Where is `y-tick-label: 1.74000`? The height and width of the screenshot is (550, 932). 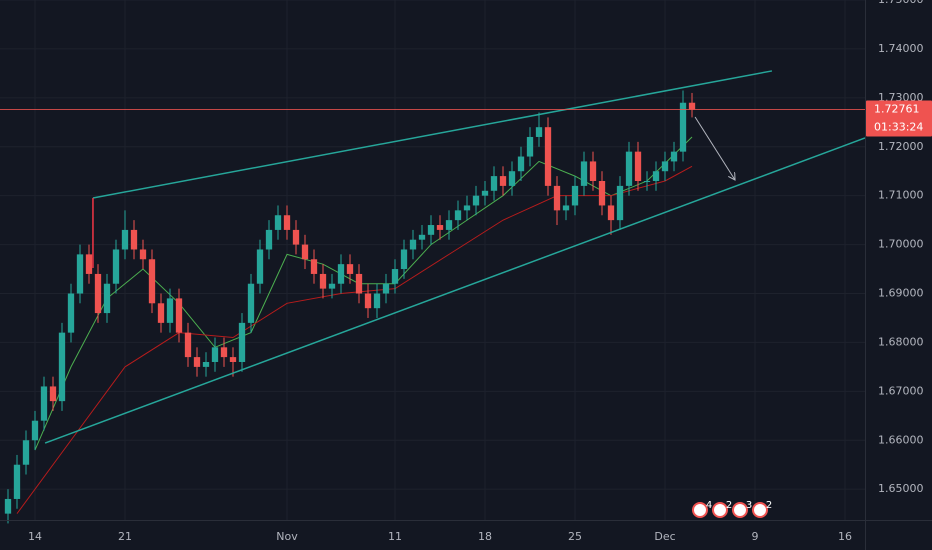
y-tick-label: 1.74000 is located at coordinates (901, 48).